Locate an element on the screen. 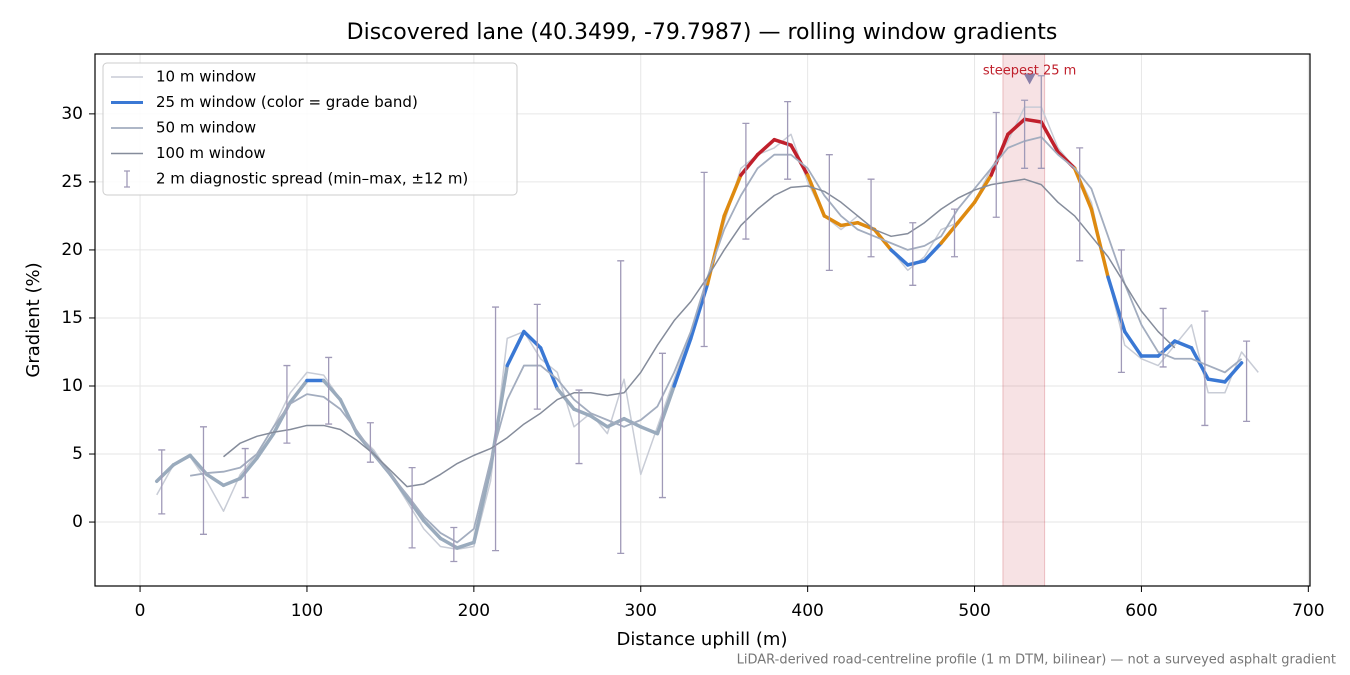 The image size is (1350, 675). y-tick-label: 15 is located at coordinates (72, 318).